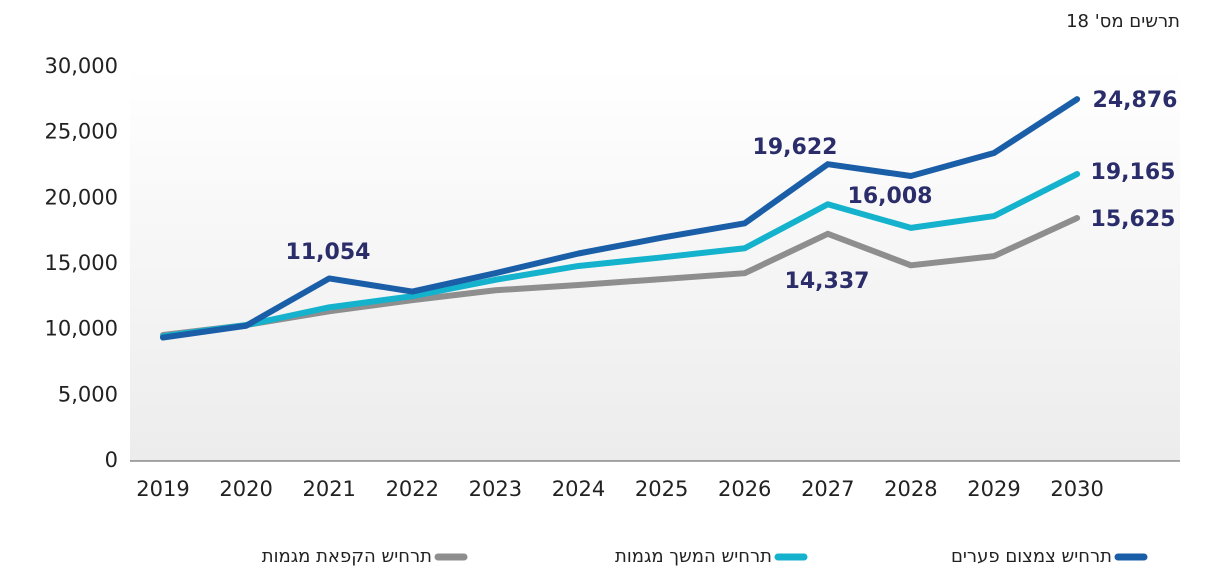  What do you see at coordinates (993, 489) in the screenshot?
I see `x-tick-label: 2029` at bounding box center [993, 489].